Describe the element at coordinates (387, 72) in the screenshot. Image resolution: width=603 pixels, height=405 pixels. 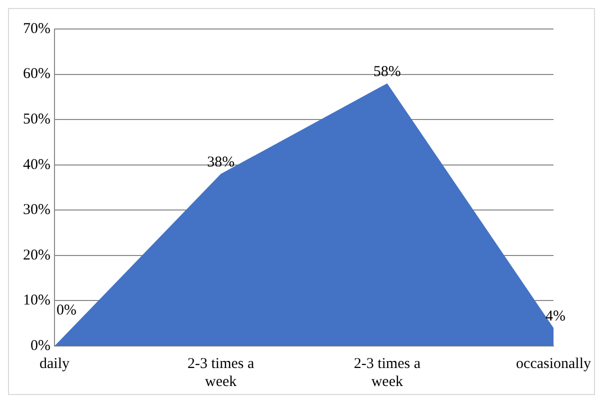
I see `data-label: 58%` at that location.